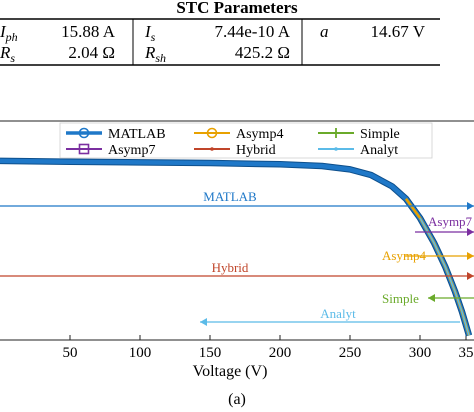  What do you see at coordinates (379, 150) in the screenshot?
I see `legend-label: Analyt` at bounding box center [379, 150].